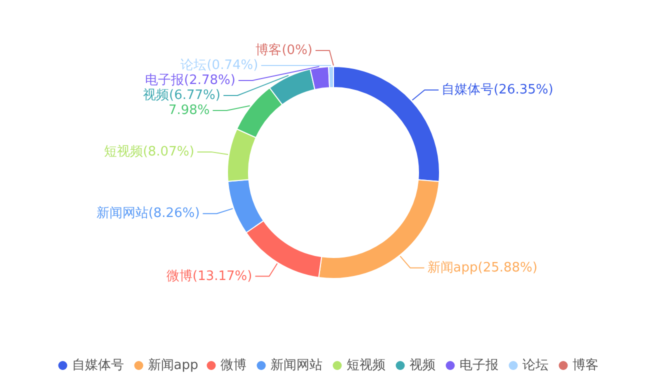  I want to click on legend-label: 新闻网站, so click(296, 365).